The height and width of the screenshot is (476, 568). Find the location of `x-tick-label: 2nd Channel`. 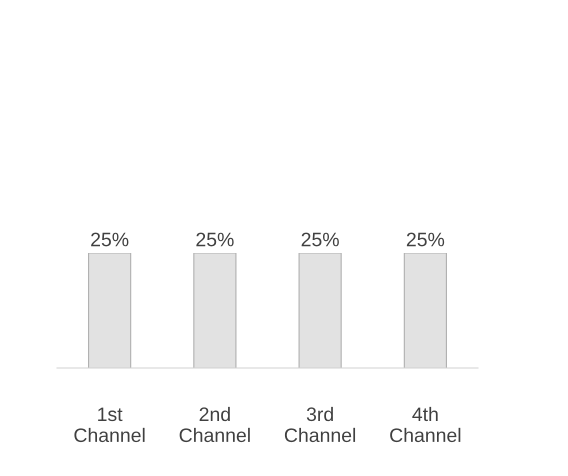

x-tick-label: 2nd Channel is located at coordinates (215, 424).